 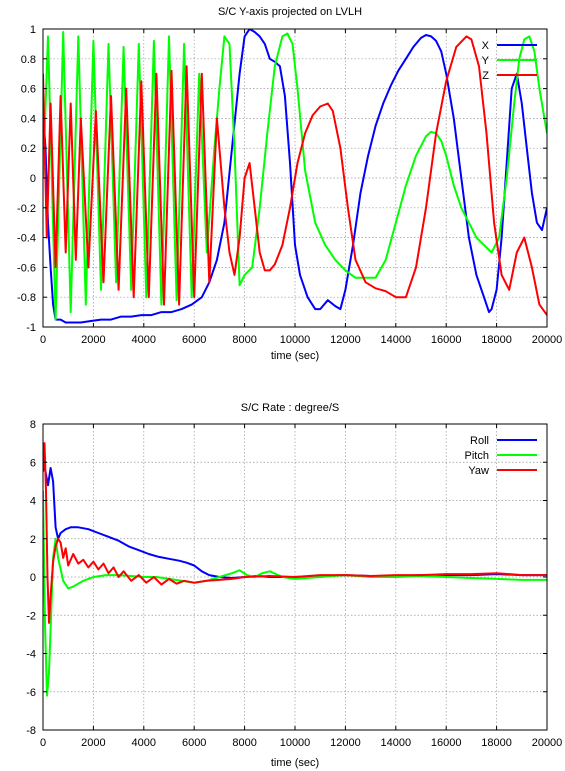 What do you see at coordinates (33, 463) in the screenshot?
I see `y-tick-label: 6` at bounding box center [33, 463].